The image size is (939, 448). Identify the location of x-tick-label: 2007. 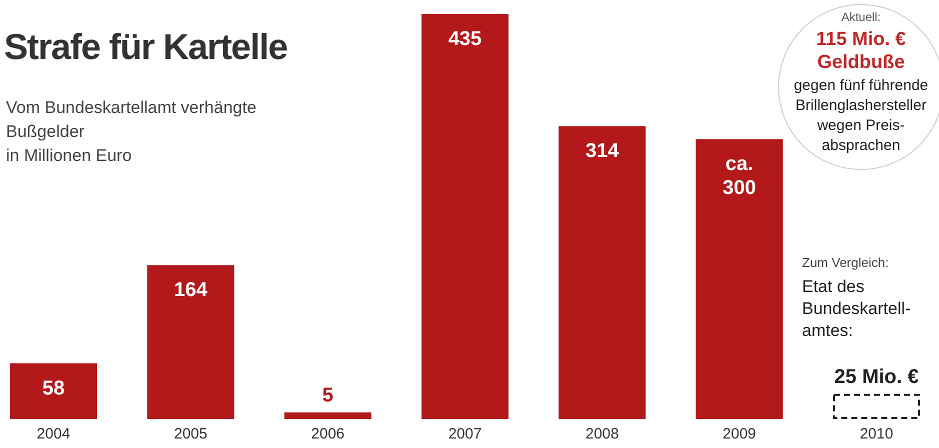
(465, 434).